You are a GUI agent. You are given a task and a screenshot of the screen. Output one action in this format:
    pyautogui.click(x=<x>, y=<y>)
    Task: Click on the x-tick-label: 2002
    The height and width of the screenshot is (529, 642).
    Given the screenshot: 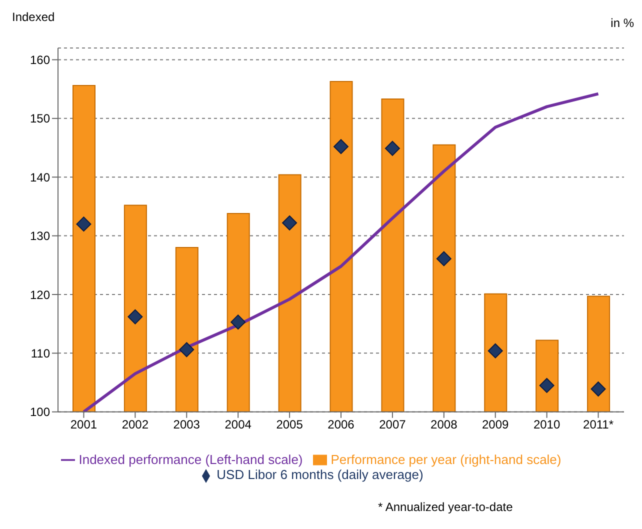 What is the action you would take?
    pyautogui.click(x=135, y=424)
    